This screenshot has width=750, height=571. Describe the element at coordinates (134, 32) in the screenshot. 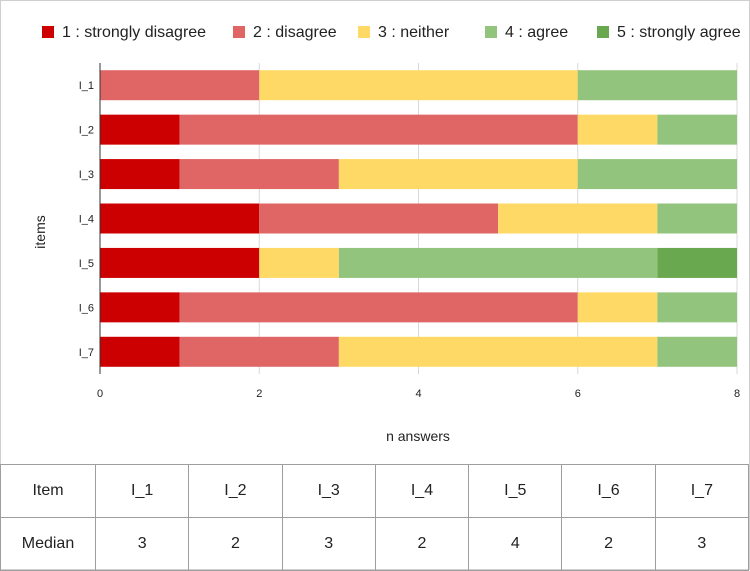

I see `legend-label: 1 : strongly disagree` at that location.